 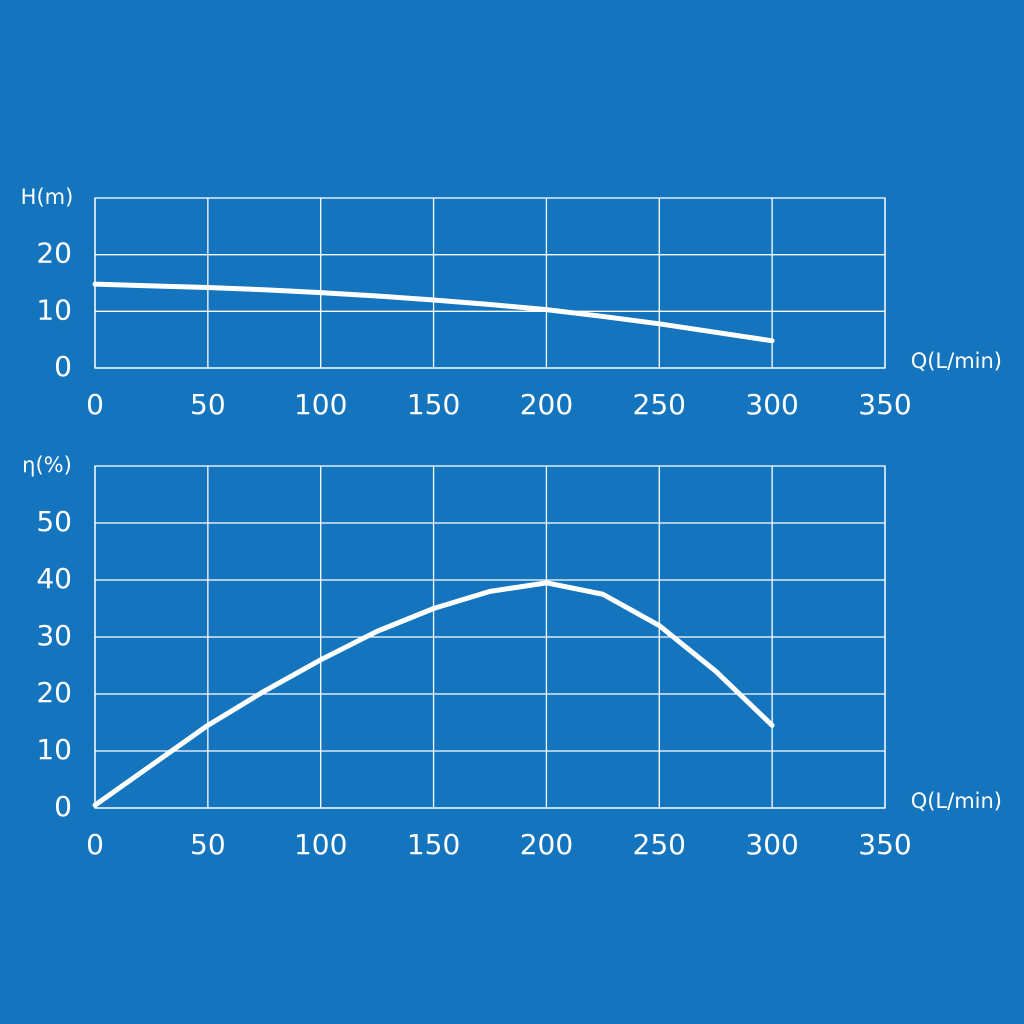 What do you see at coordinates (54, 635) in the screenshot?
I see `y-tick-label: 30` at bounding box center [54, 635].